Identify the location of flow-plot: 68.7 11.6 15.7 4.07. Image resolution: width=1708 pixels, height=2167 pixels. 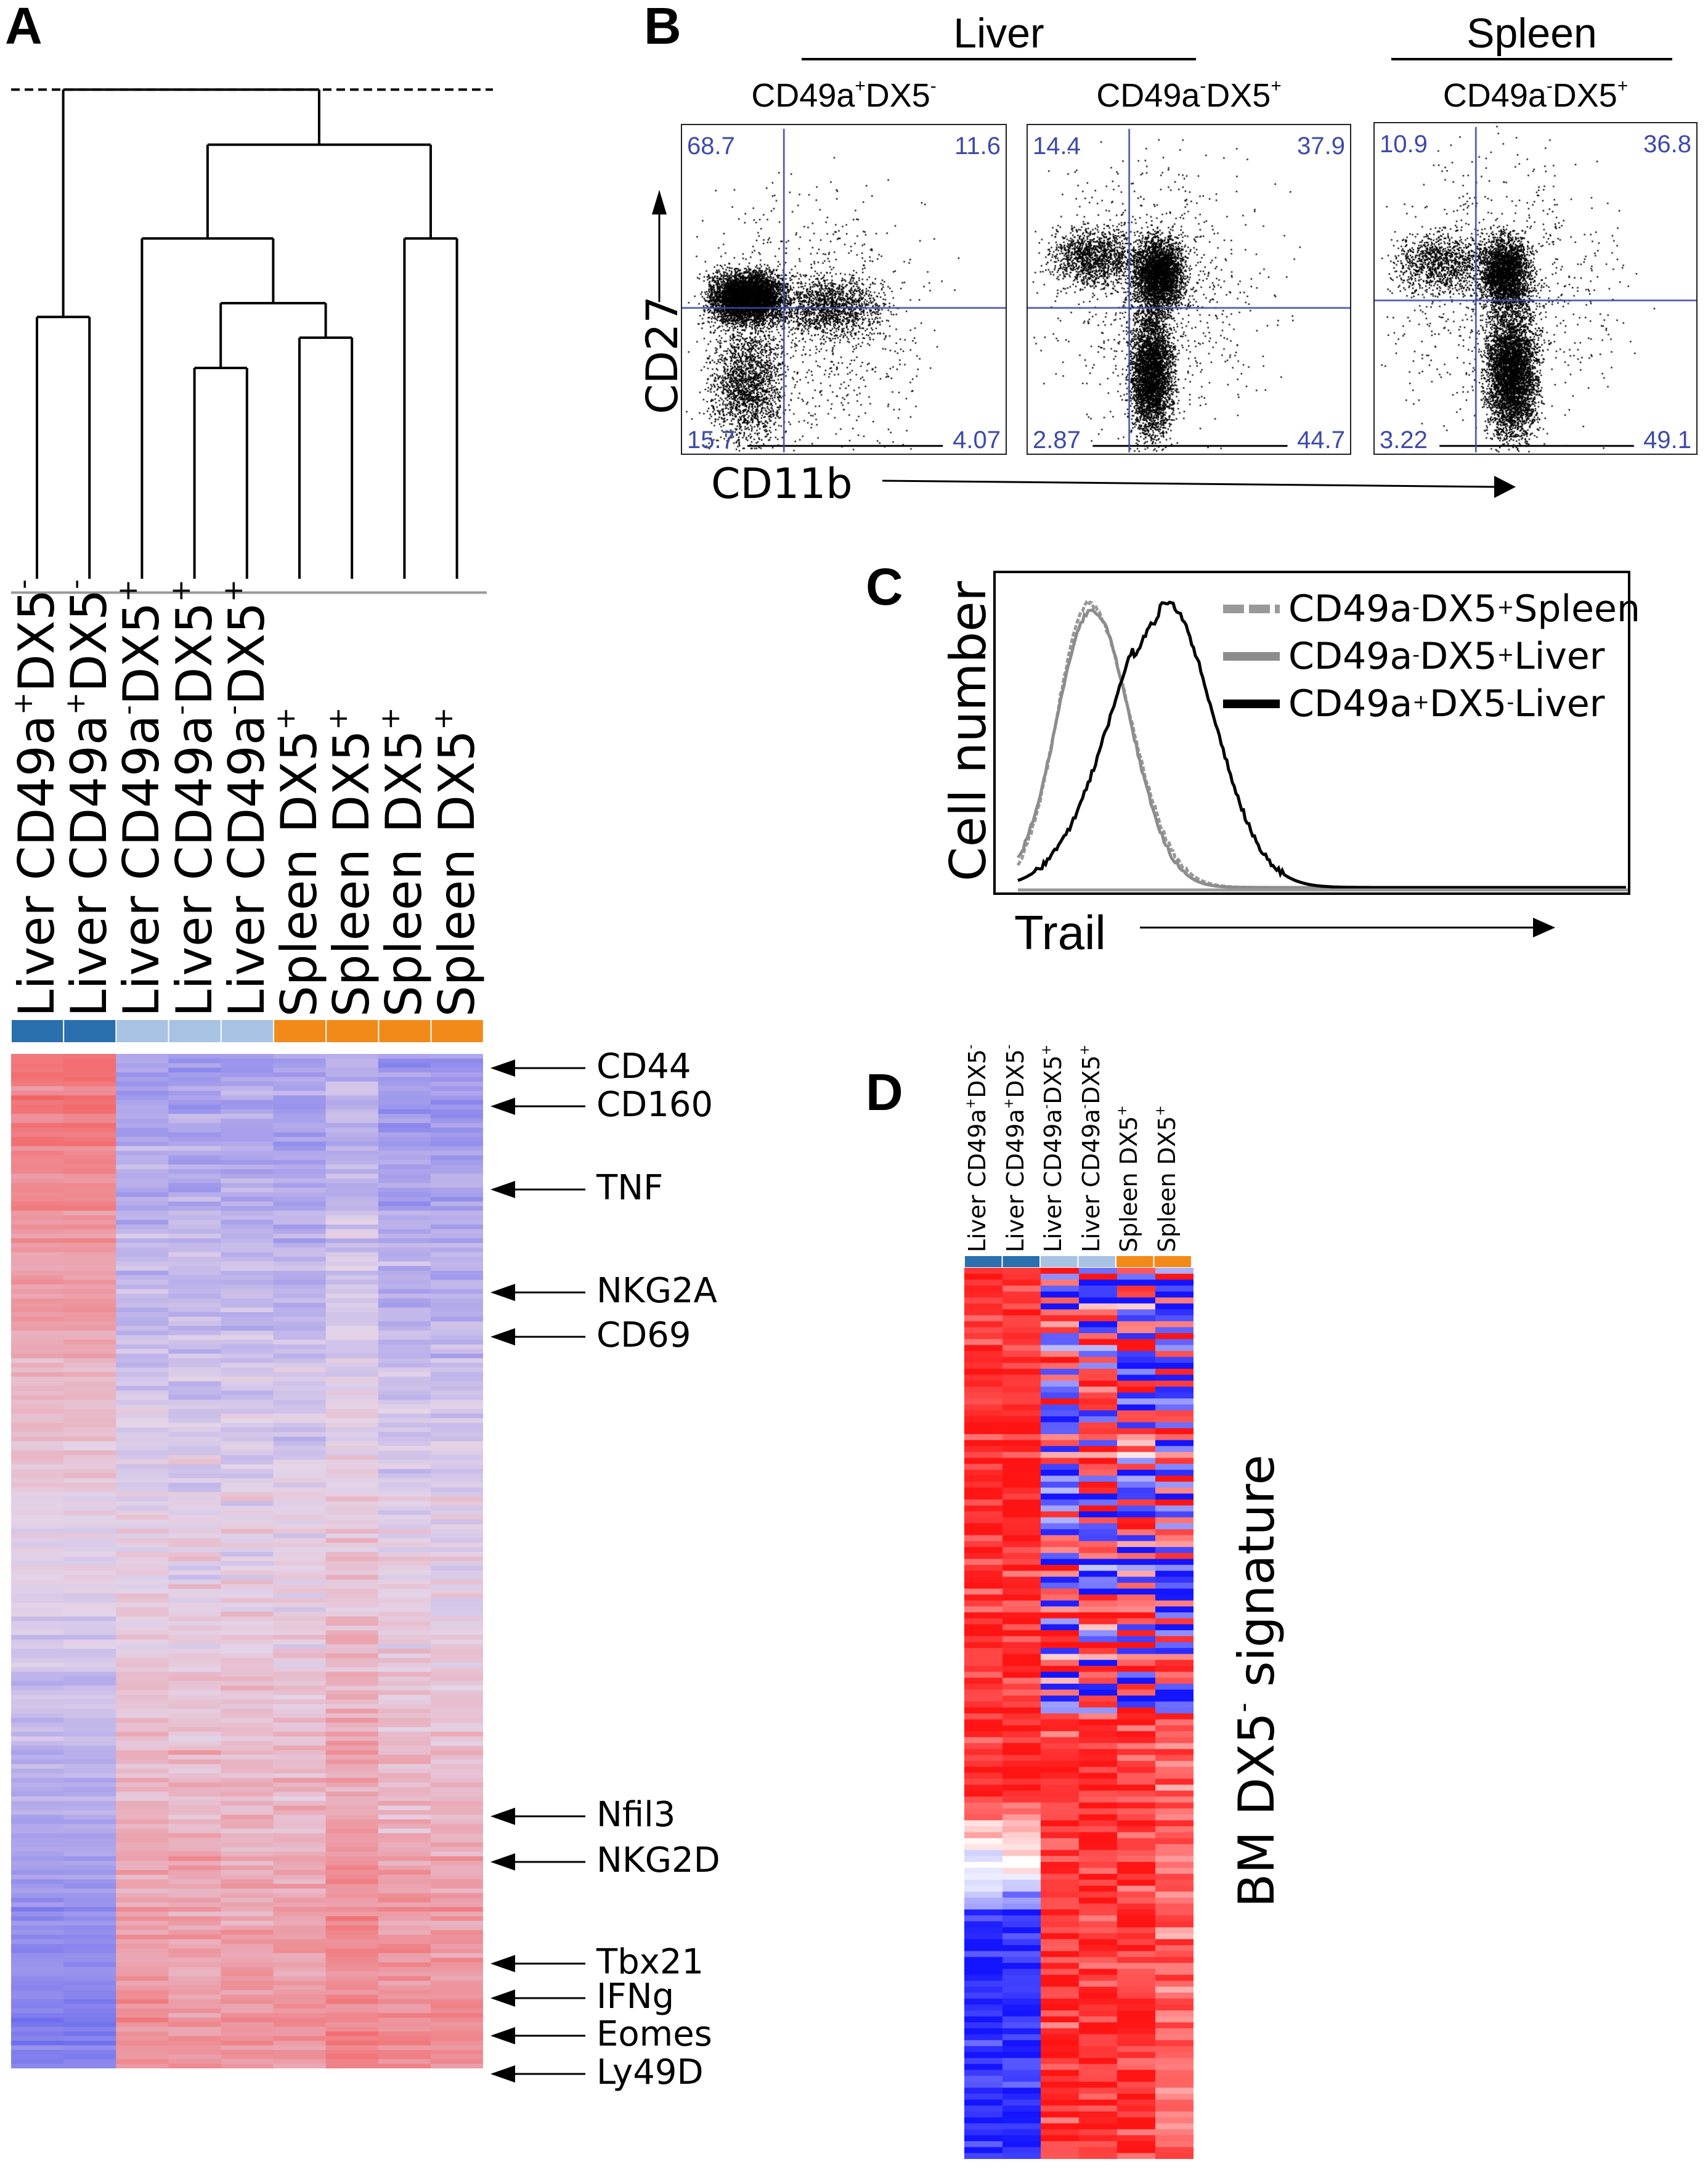
(844, 289).